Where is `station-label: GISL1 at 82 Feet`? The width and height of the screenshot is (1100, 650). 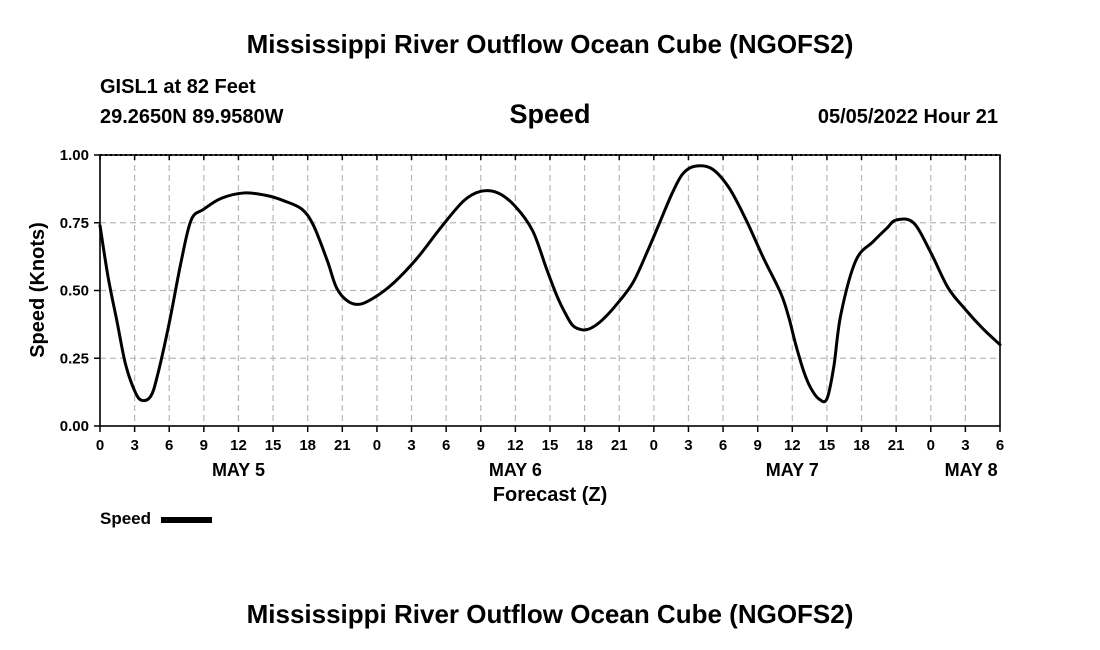 station-label: GISL1 at 82 Feet is located at coordinates (178, 87).